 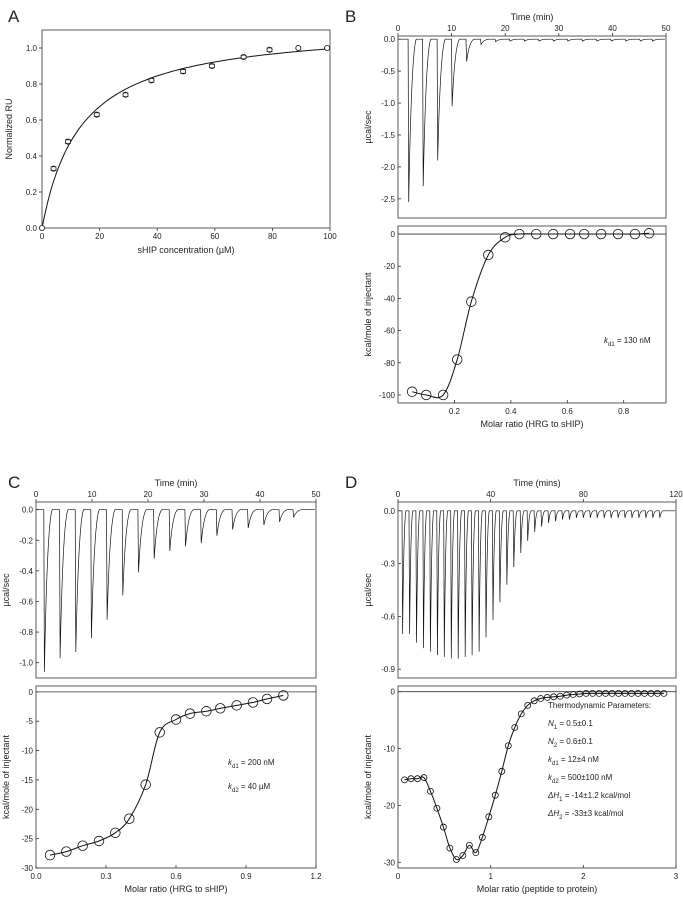 What do you see at coordinates (26, 540) in the screenshot?
I see `power-tick-label: -0.2` at bounding box center [26, 540].